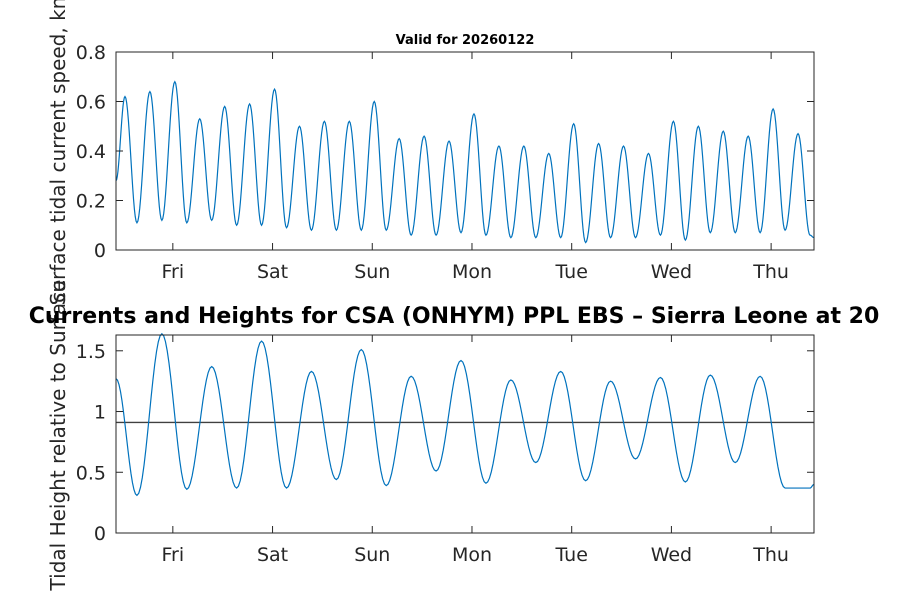 The width and height of the screenshot is (900, 600). I want to click on current-x-tick-label: Fri, so click(173, 272).